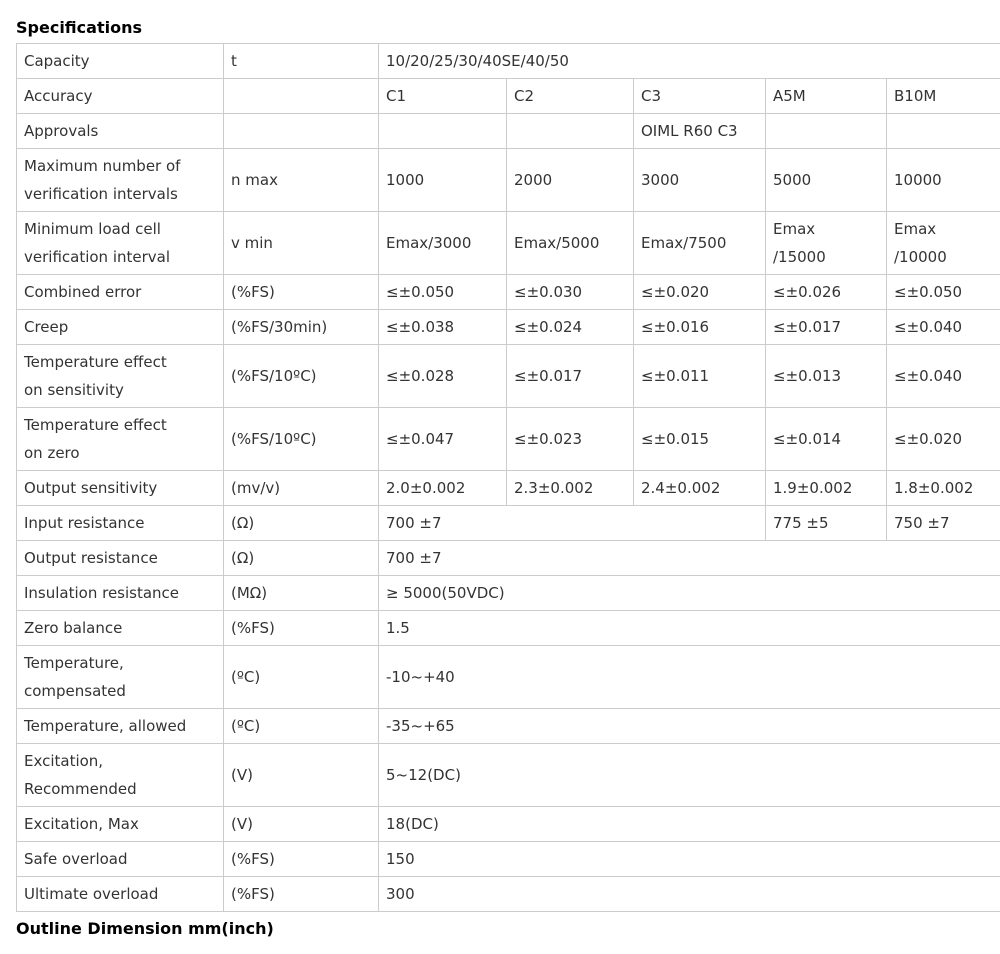 The image size is (1000, 954). Describe the element at coordinates (689, 61) in the screenshot. I see `spec-value: 10/20/25/30/40SE/40/50` at that location.